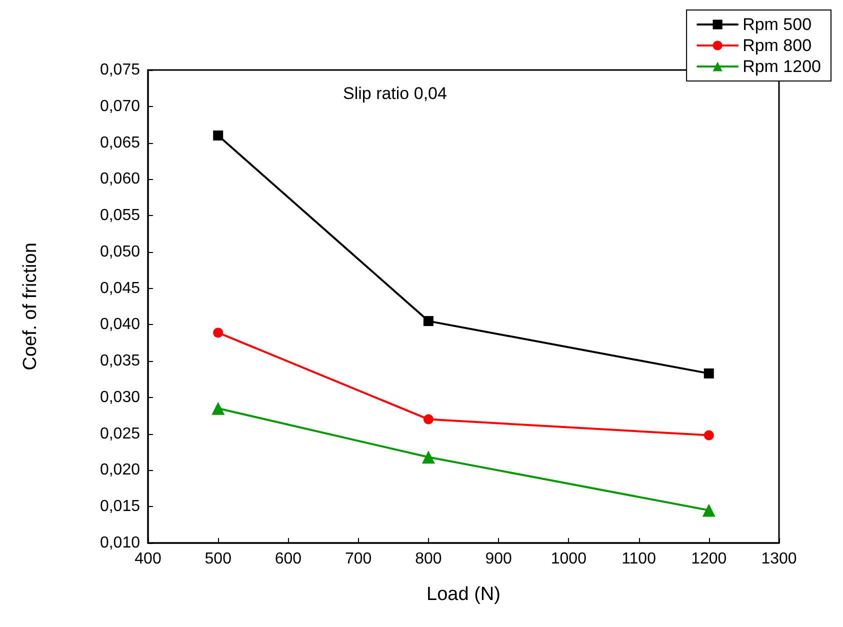 This screenshot has width=843, height=627. Describe the element at coordinates (288, 559) in the screenshot. I see `x-tick-label: 600` at that location.